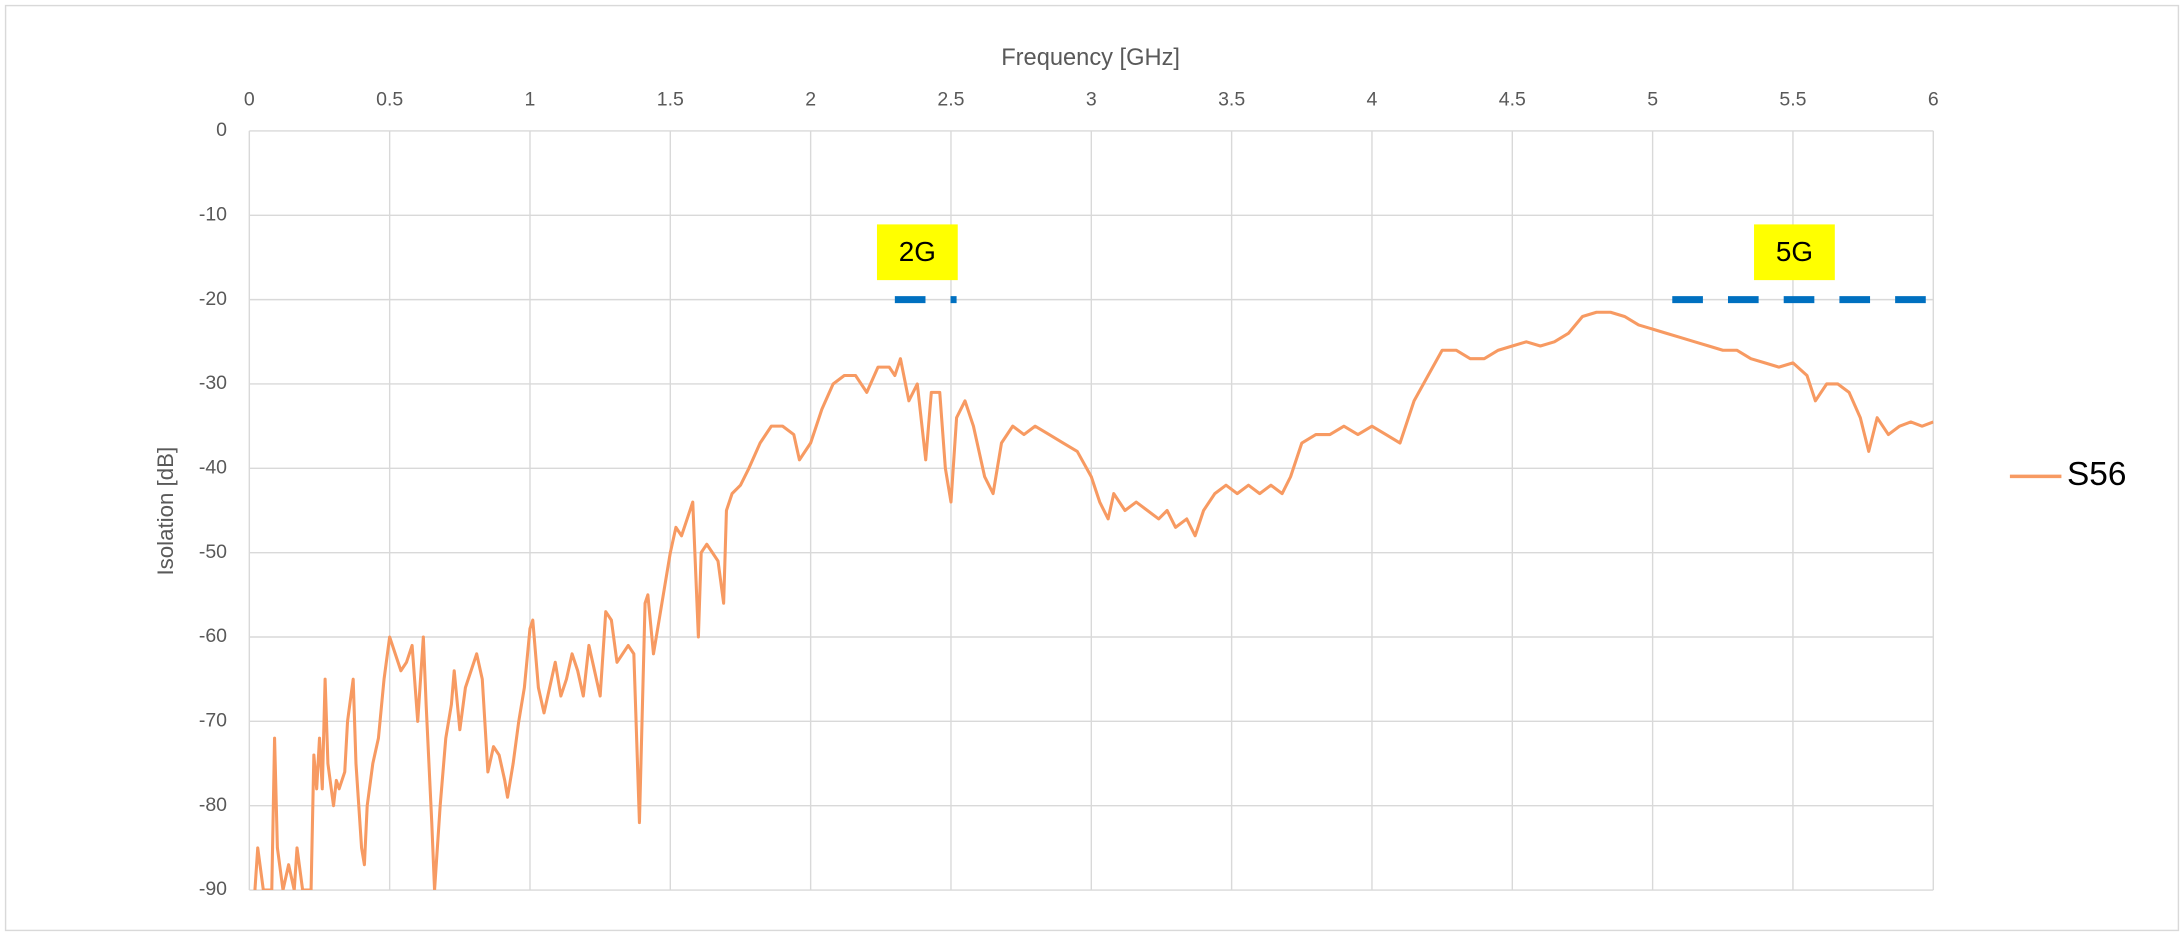 This screenshot has height=936, width=2184. Describe the element at coordinates (1792, 99) in the screenshot. I see `x-tick-label: 5.5` at that location.